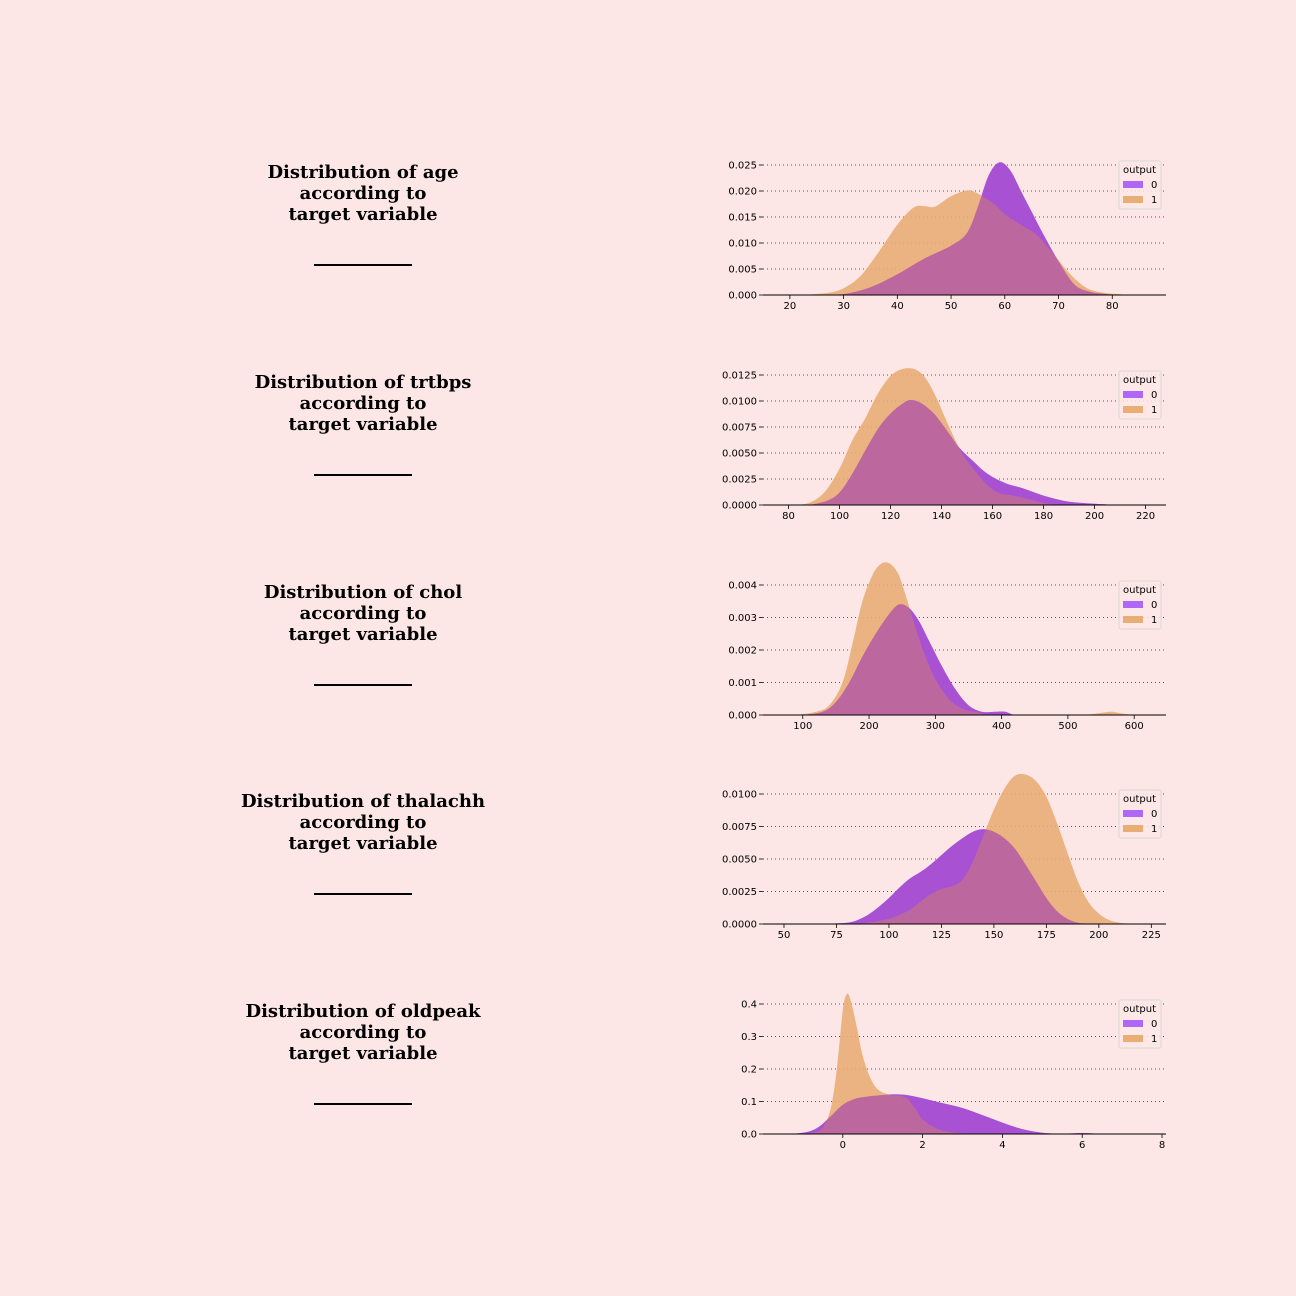  What do you see at coordinates (363, 1011) in the screenshot?
I see `chart-title-line: Distribution of oldpeak` at bounding box center [363, 1011].